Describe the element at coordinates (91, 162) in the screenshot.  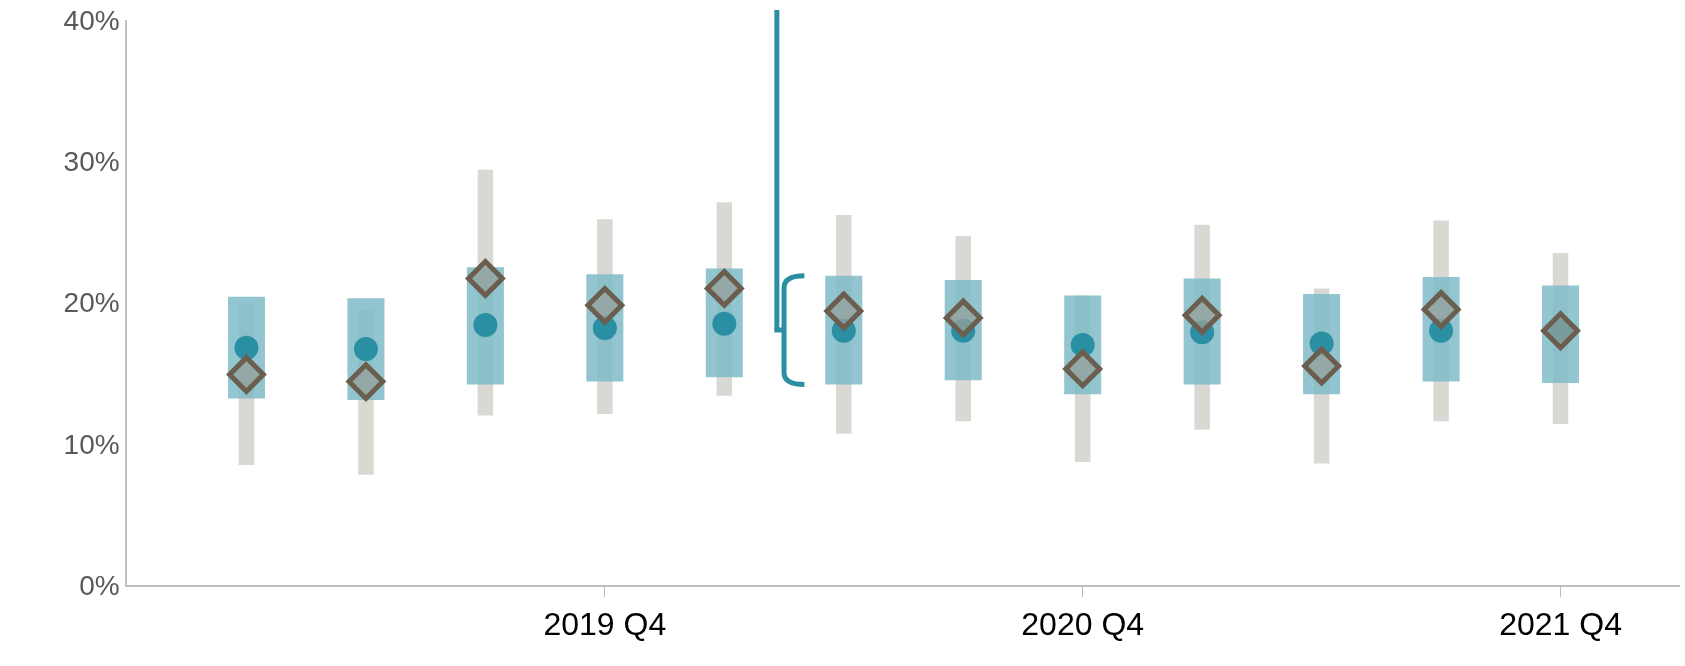
I see `y-tick-label: 30%` at that location.